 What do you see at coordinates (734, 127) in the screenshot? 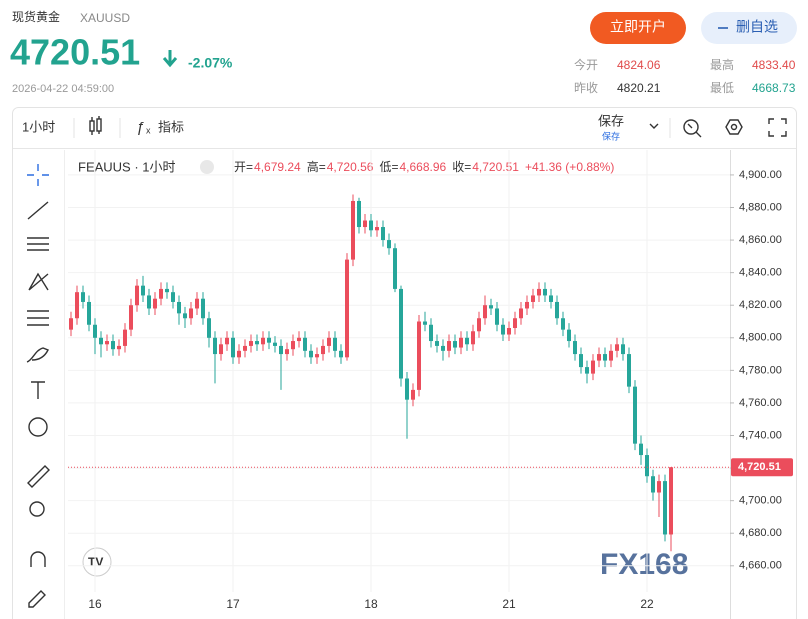
I see `settings-button` at bounding box center [734, 127].